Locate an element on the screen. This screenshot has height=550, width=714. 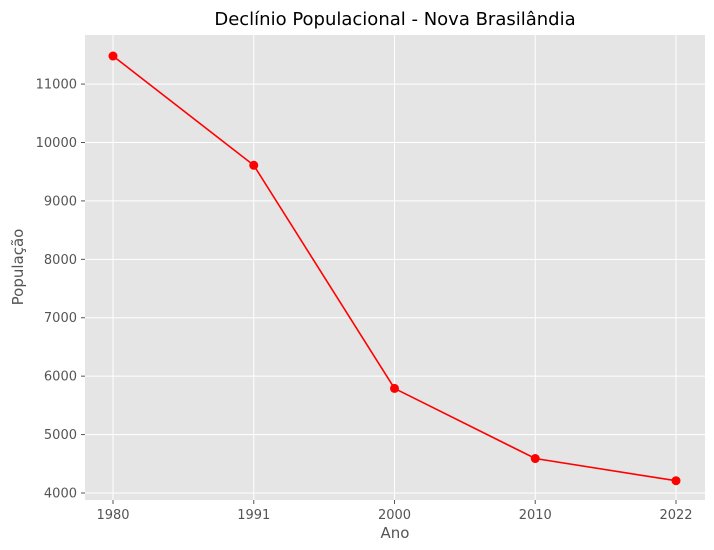
x-tick-label: 1991 is located at coordinates (253, 515).